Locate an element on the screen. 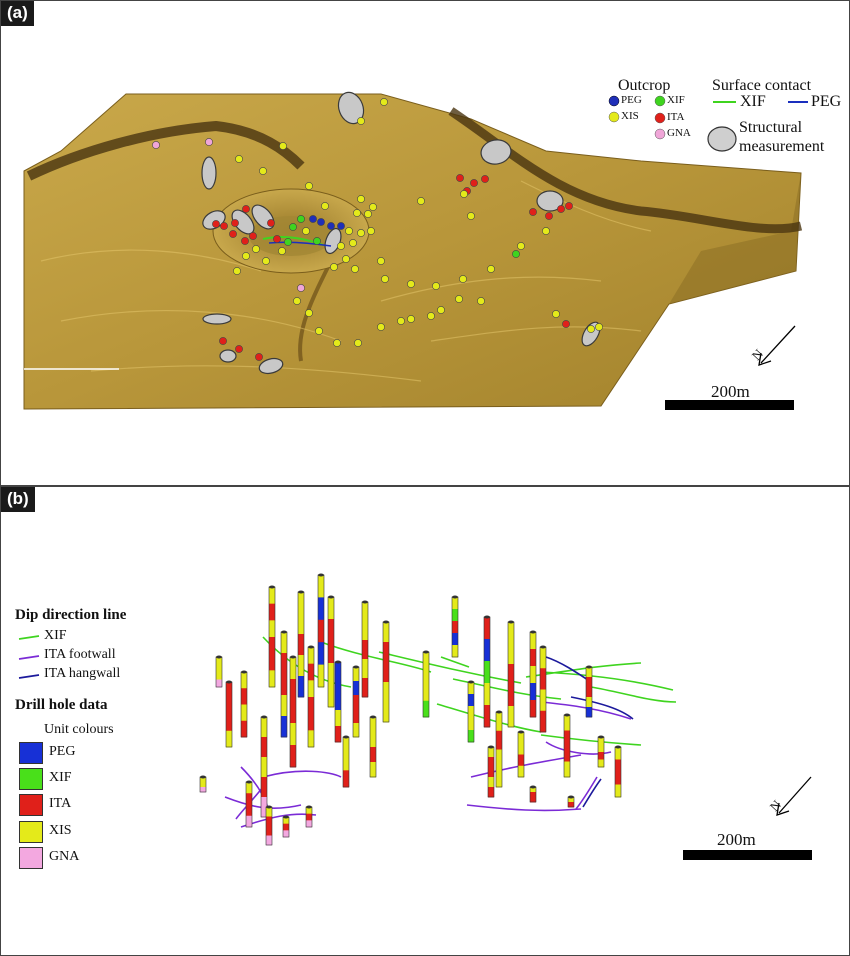 The height and width of the screenshot is (956, 850). unit-ita-label: ITA is located at coordinates (60, 803).